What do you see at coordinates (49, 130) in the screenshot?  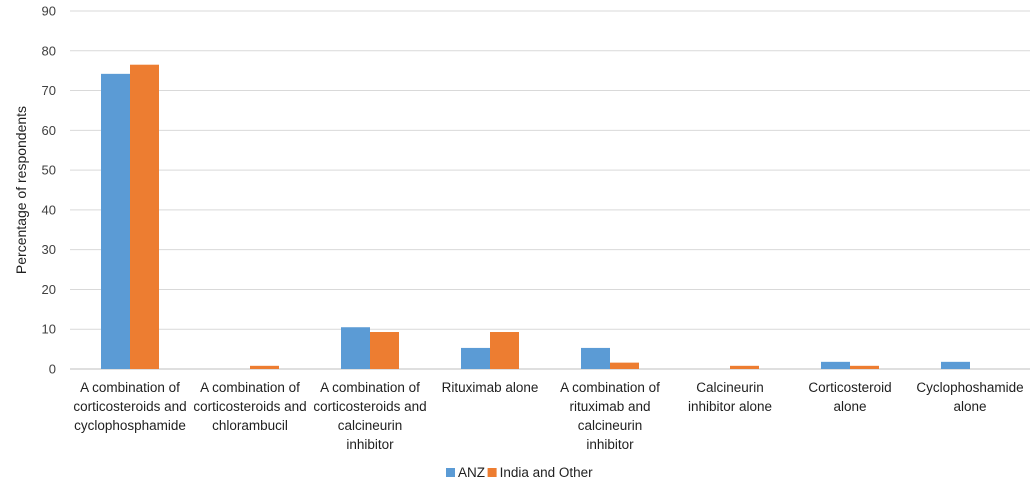 I see `y-tick-label: 60` at bounding box center [49, 130].